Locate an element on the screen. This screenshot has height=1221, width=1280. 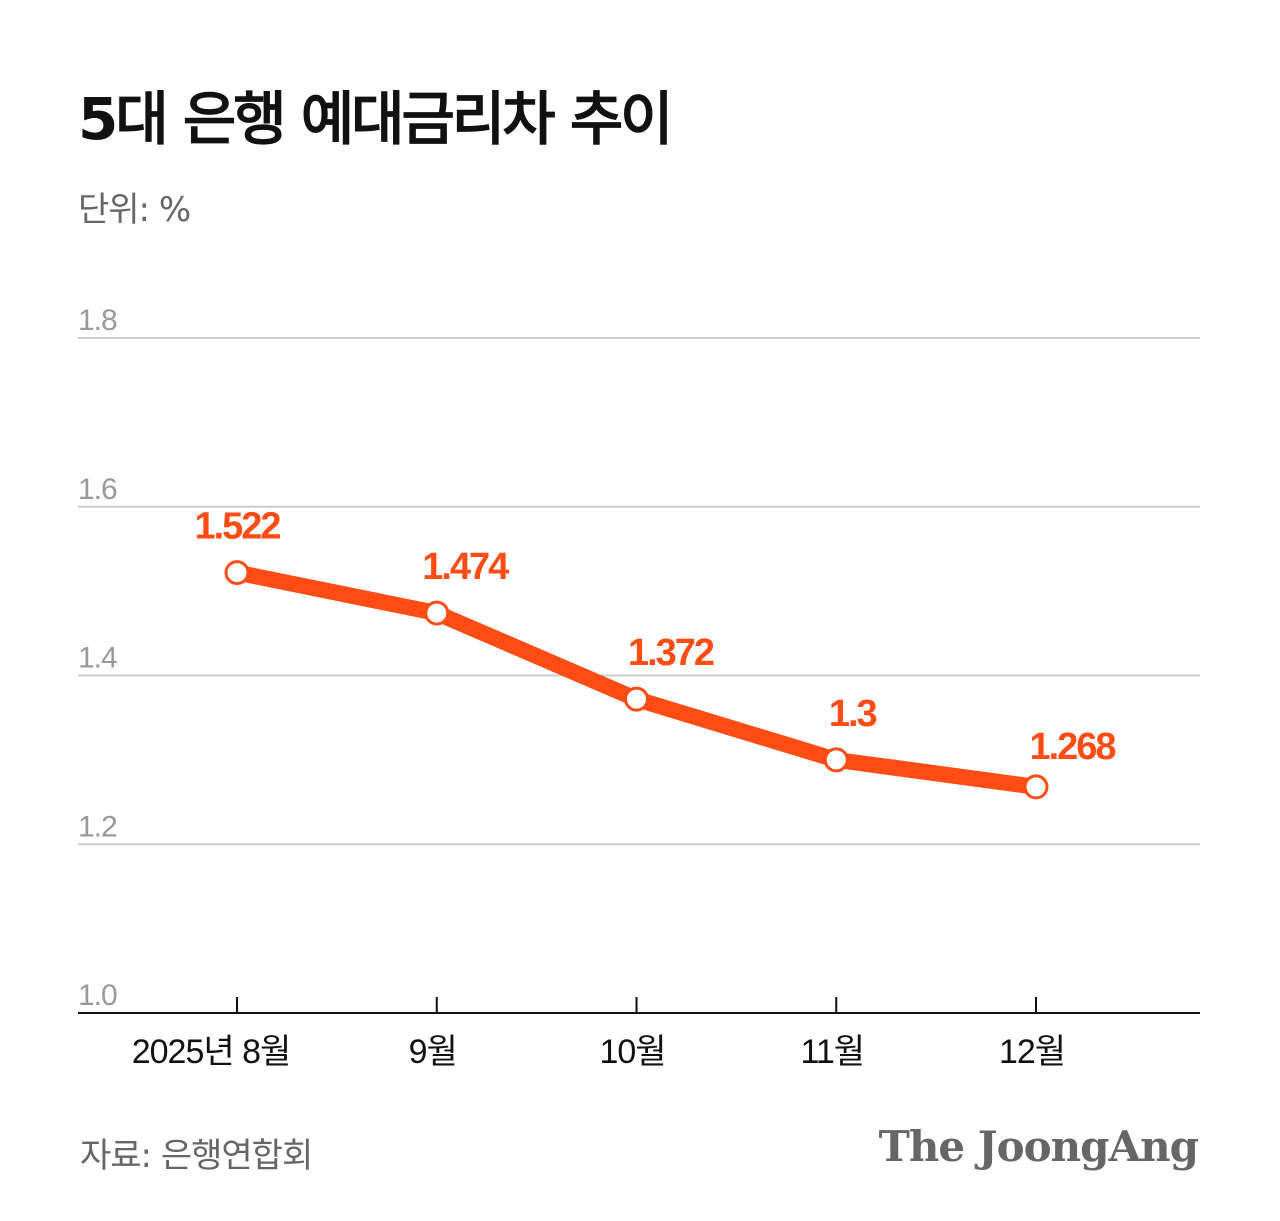
x-tick-label: 10월 is located at coordinates (632, 1052).